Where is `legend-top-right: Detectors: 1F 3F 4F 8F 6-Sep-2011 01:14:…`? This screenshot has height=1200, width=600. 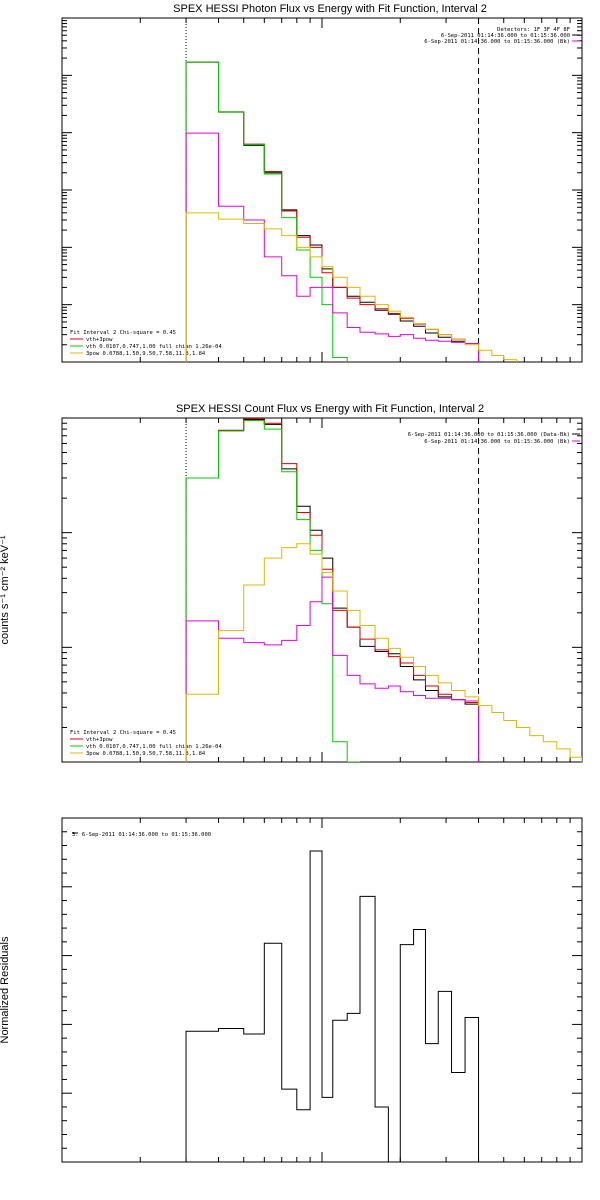
legend-top-right: Detectors: 1F 3F 4F 8F 6-Sep-2011 01:14:… is located at coordinates (497, 36).